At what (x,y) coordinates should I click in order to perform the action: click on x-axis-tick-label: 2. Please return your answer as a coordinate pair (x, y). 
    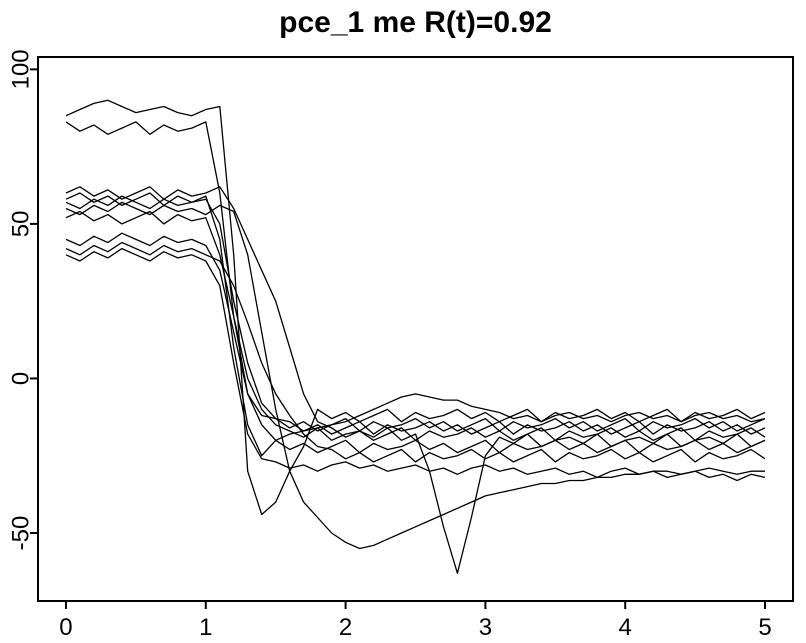
    Looking at the image, I should click on (345, 627).